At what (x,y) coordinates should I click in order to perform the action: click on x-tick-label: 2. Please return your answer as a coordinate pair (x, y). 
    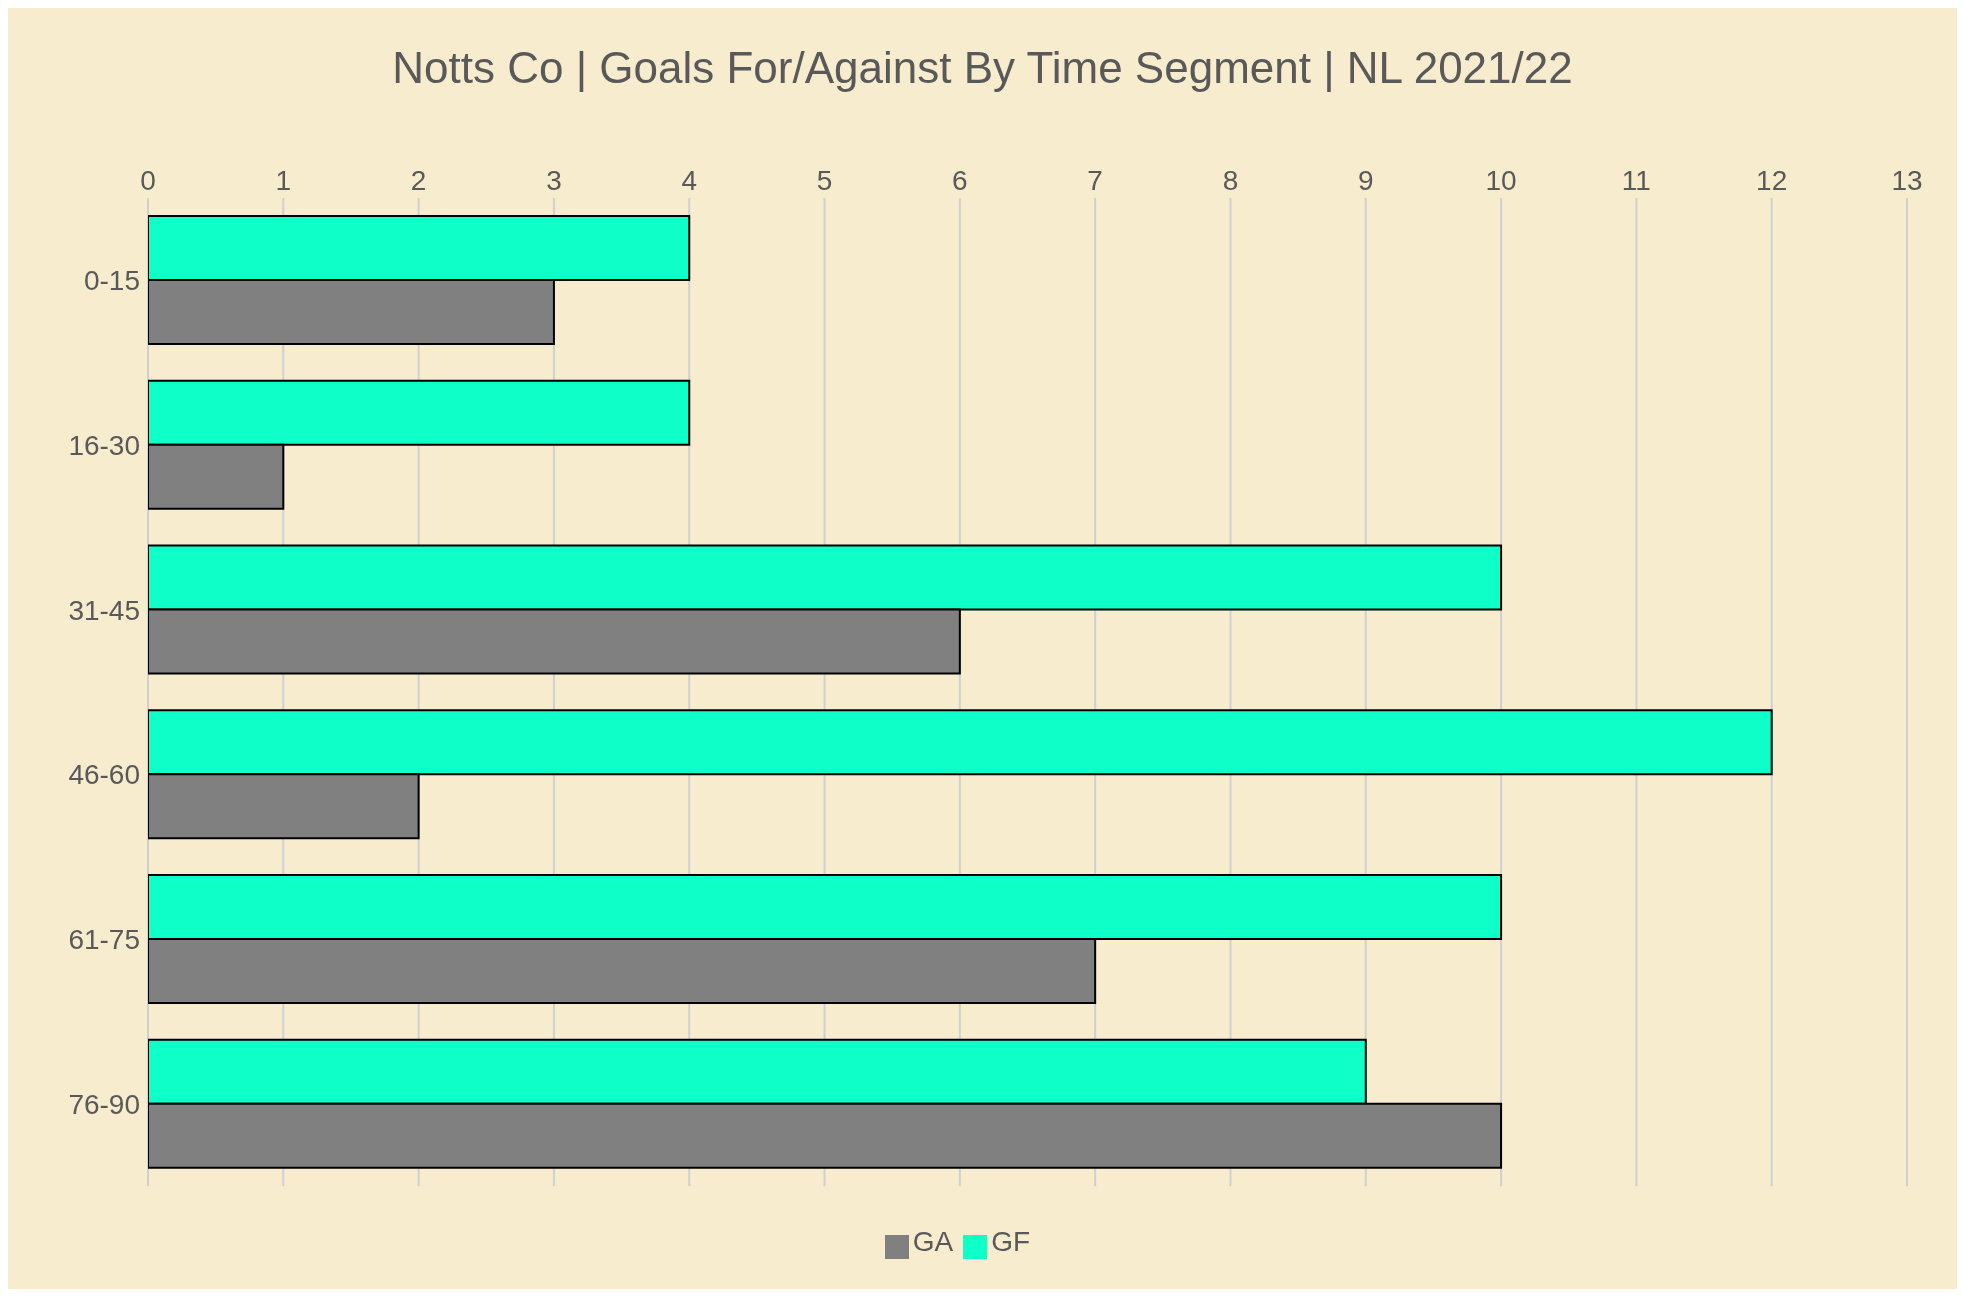
    Looking at the image, I should click on (418, 180).